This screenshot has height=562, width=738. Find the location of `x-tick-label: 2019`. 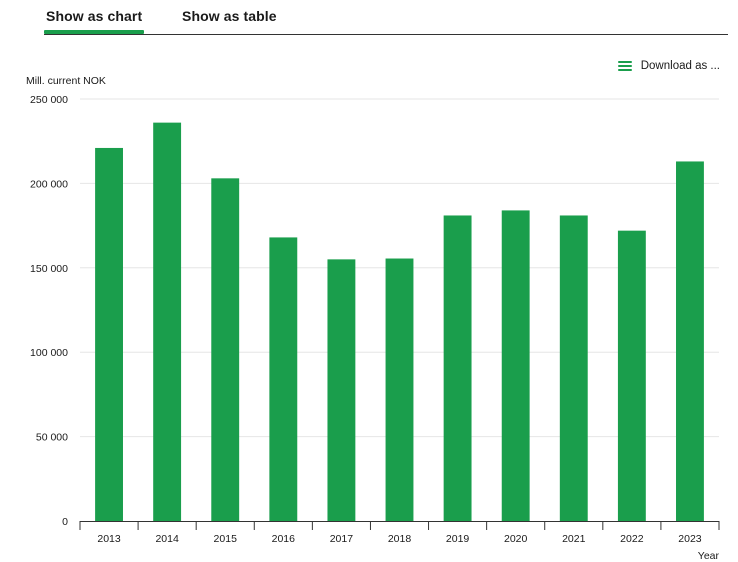

x-tick-label: 2019 is located at coordinates (458, 539).